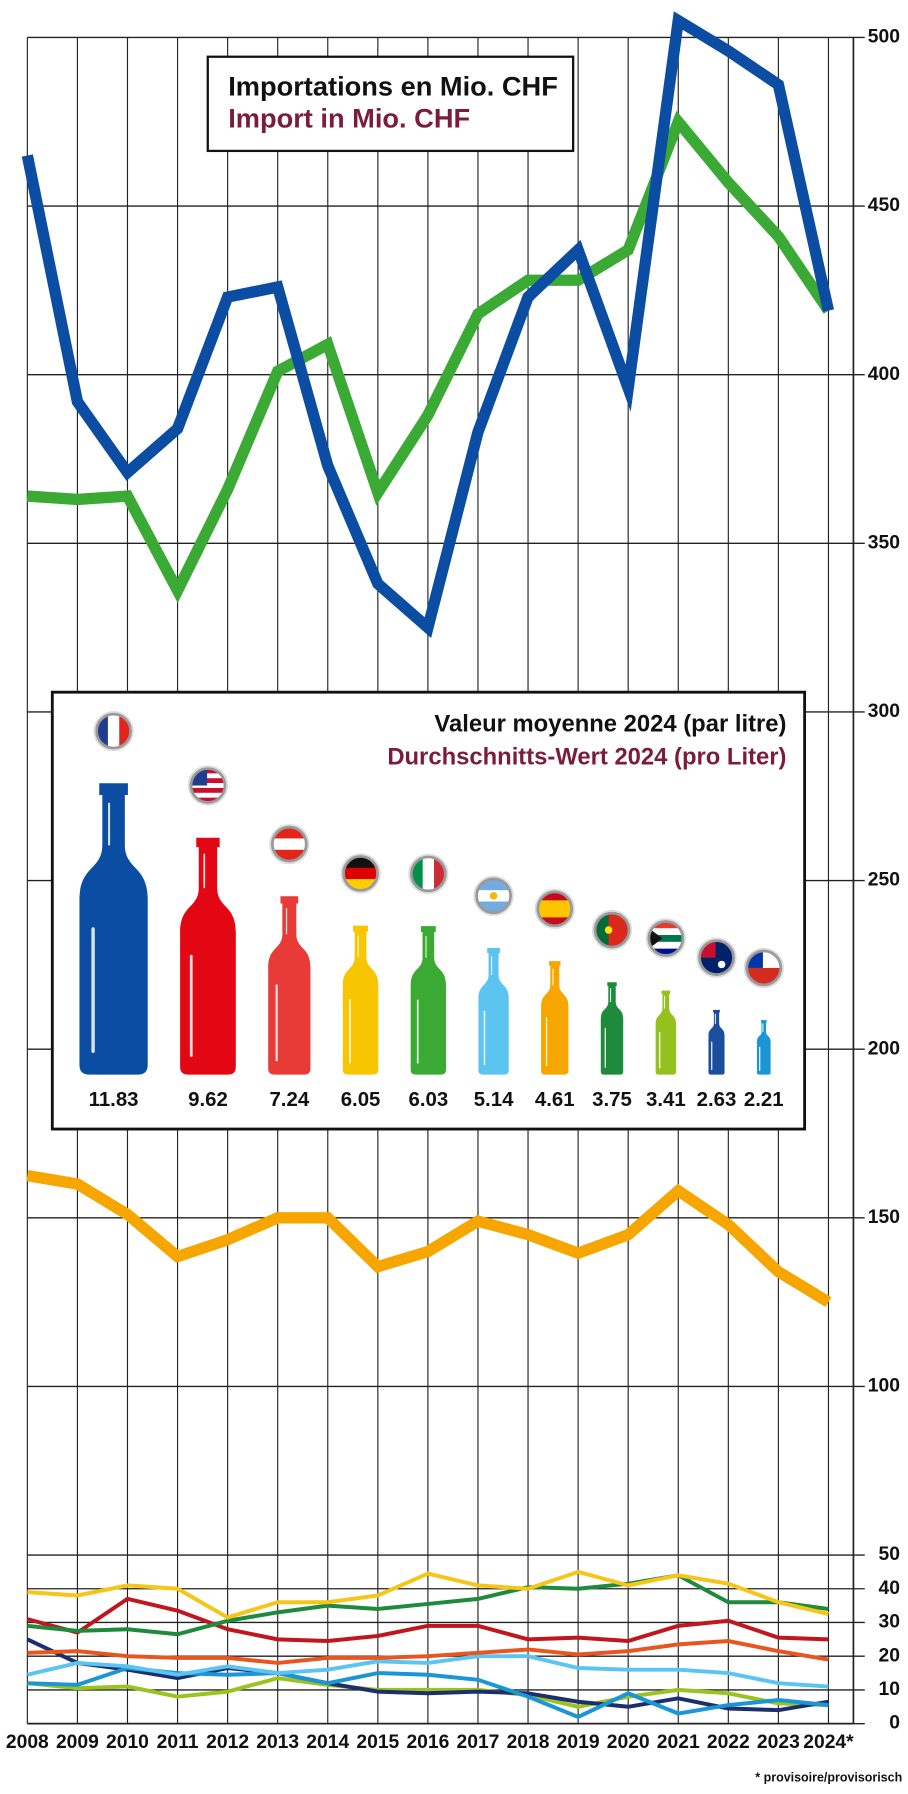 This screenshot has height=1794, width=908. What do you see at coordinates (828, 1777) in the screenshot?
I see `footnote: * provisoire/provisorisch` at bounding box center [828, 1777].